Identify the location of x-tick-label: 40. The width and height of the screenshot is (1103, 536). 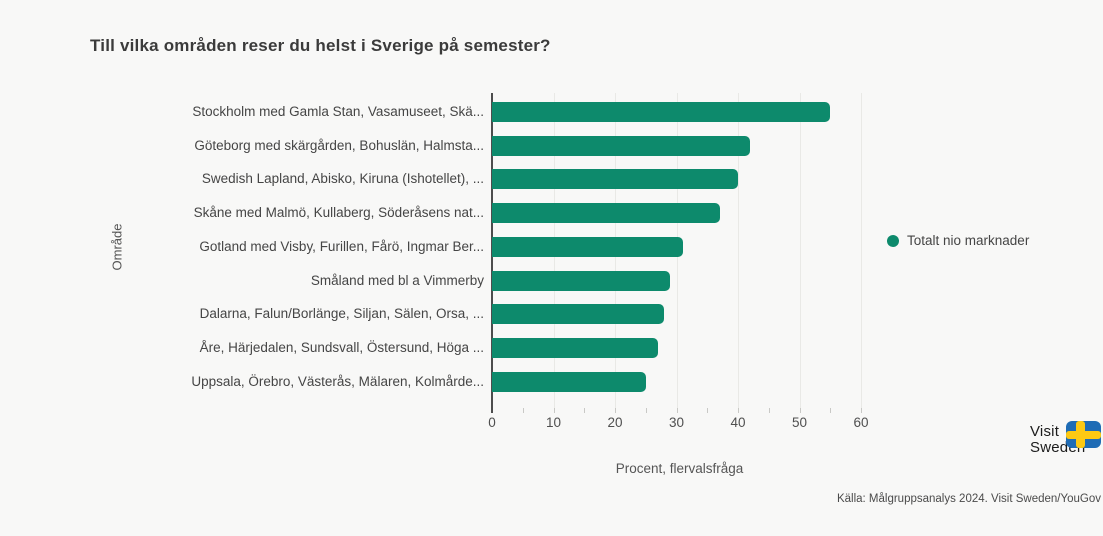
(738, 422).